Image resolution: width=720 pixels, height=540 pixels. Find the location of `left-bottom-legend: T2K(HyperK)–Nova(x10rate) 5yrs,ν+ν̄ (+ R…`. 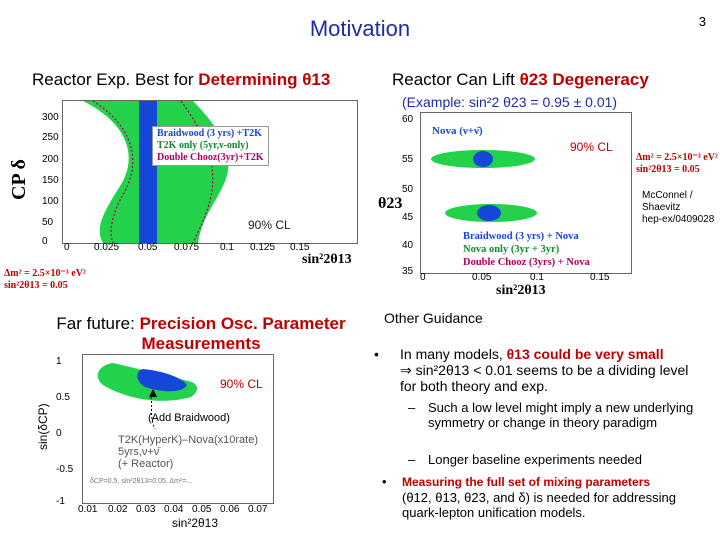

left-bottom-legend: T2K(HyperK)–Nova(x10rate) 5yrs,ν+ν̄ (+ R… is located at coordinates (188, 452).